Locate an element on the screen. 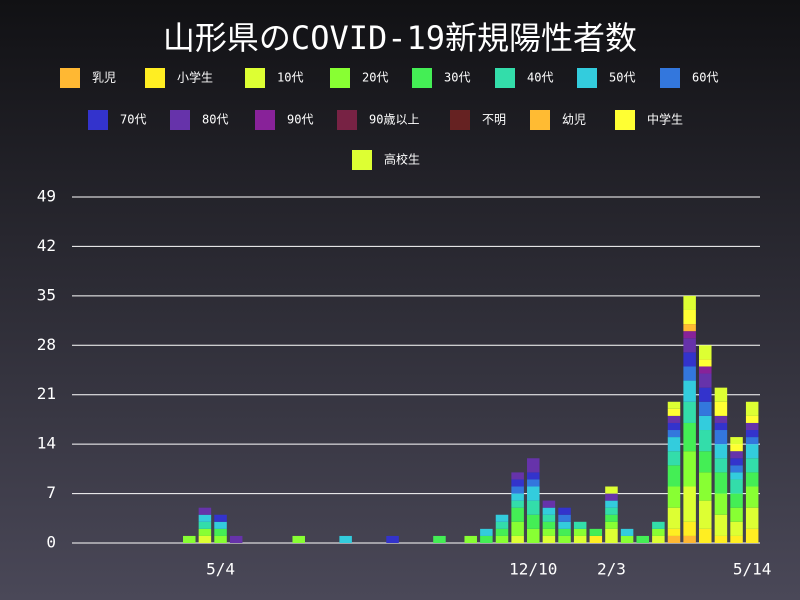 Image resolution: width=800 pixels, height=600 pixels. legend-label: 50代 is located at coordinates (622, 78).